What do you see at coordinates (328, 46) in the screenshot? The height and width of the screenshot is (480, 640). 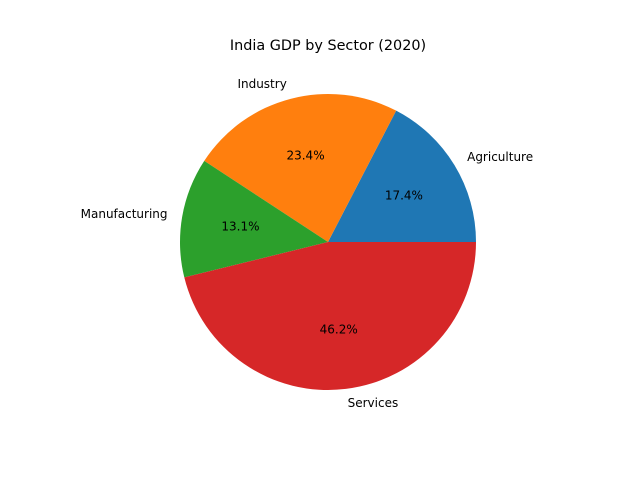 I see `chart-title: India GDP by Sector (2020)` at bounding box center [328, 46].